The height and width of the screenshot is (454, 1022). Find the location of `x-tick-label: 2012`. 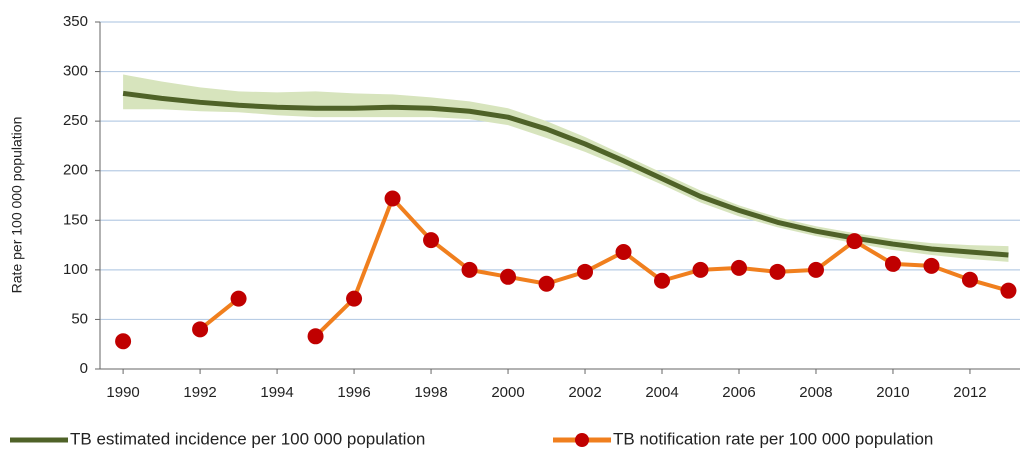

x-tick-label: 2012 is located at coordinates (969, 392).